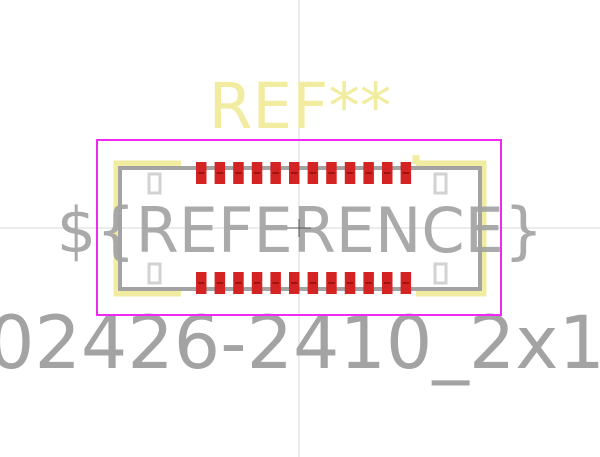 This screenshot has height=457, width=600. Describe the element at coordinates (300, 106) in the screenshot. I see `reference-designator: REF**` at that location.